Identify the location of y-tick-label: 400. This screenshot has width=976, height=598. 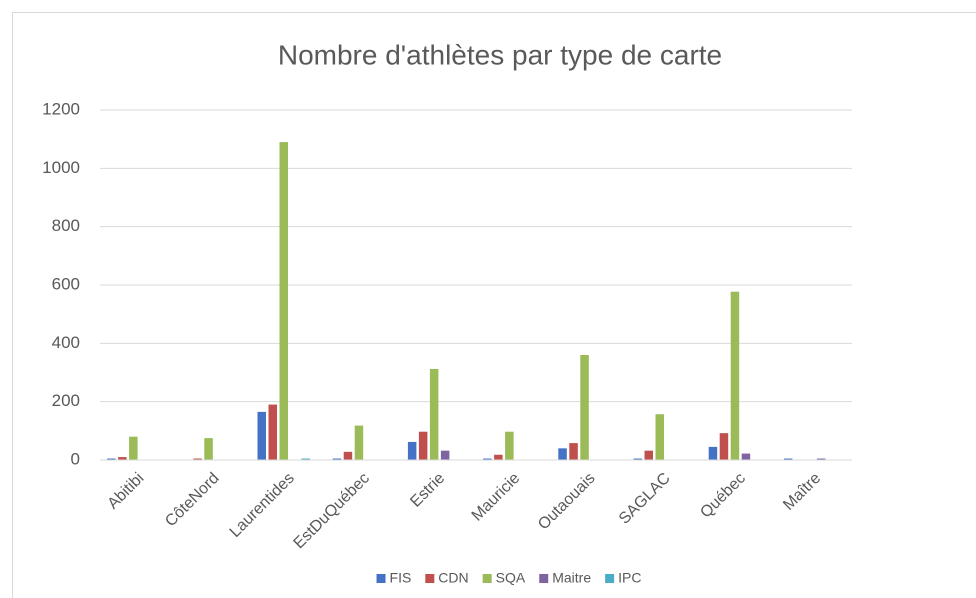
(66, 342).